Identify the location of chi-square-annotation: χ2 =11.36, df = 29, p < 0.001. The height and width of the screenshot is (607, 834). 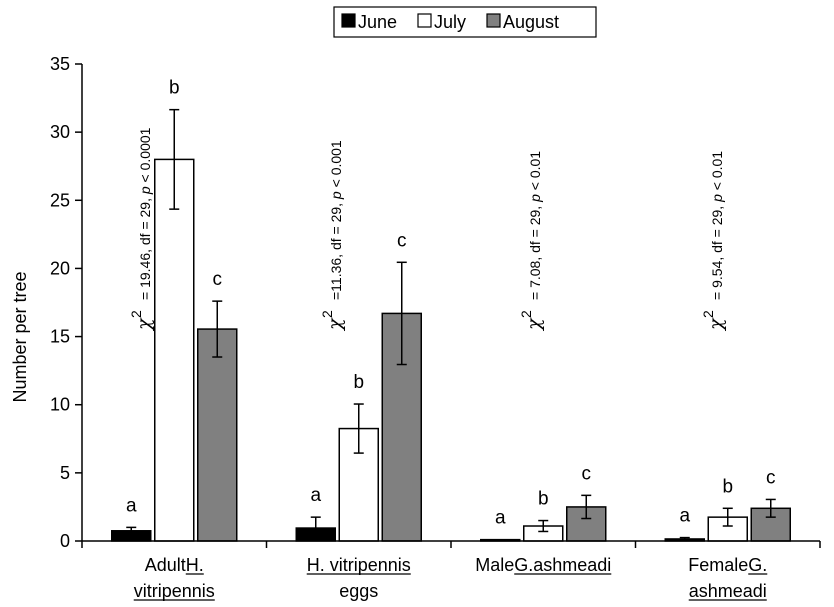
(332, 236).